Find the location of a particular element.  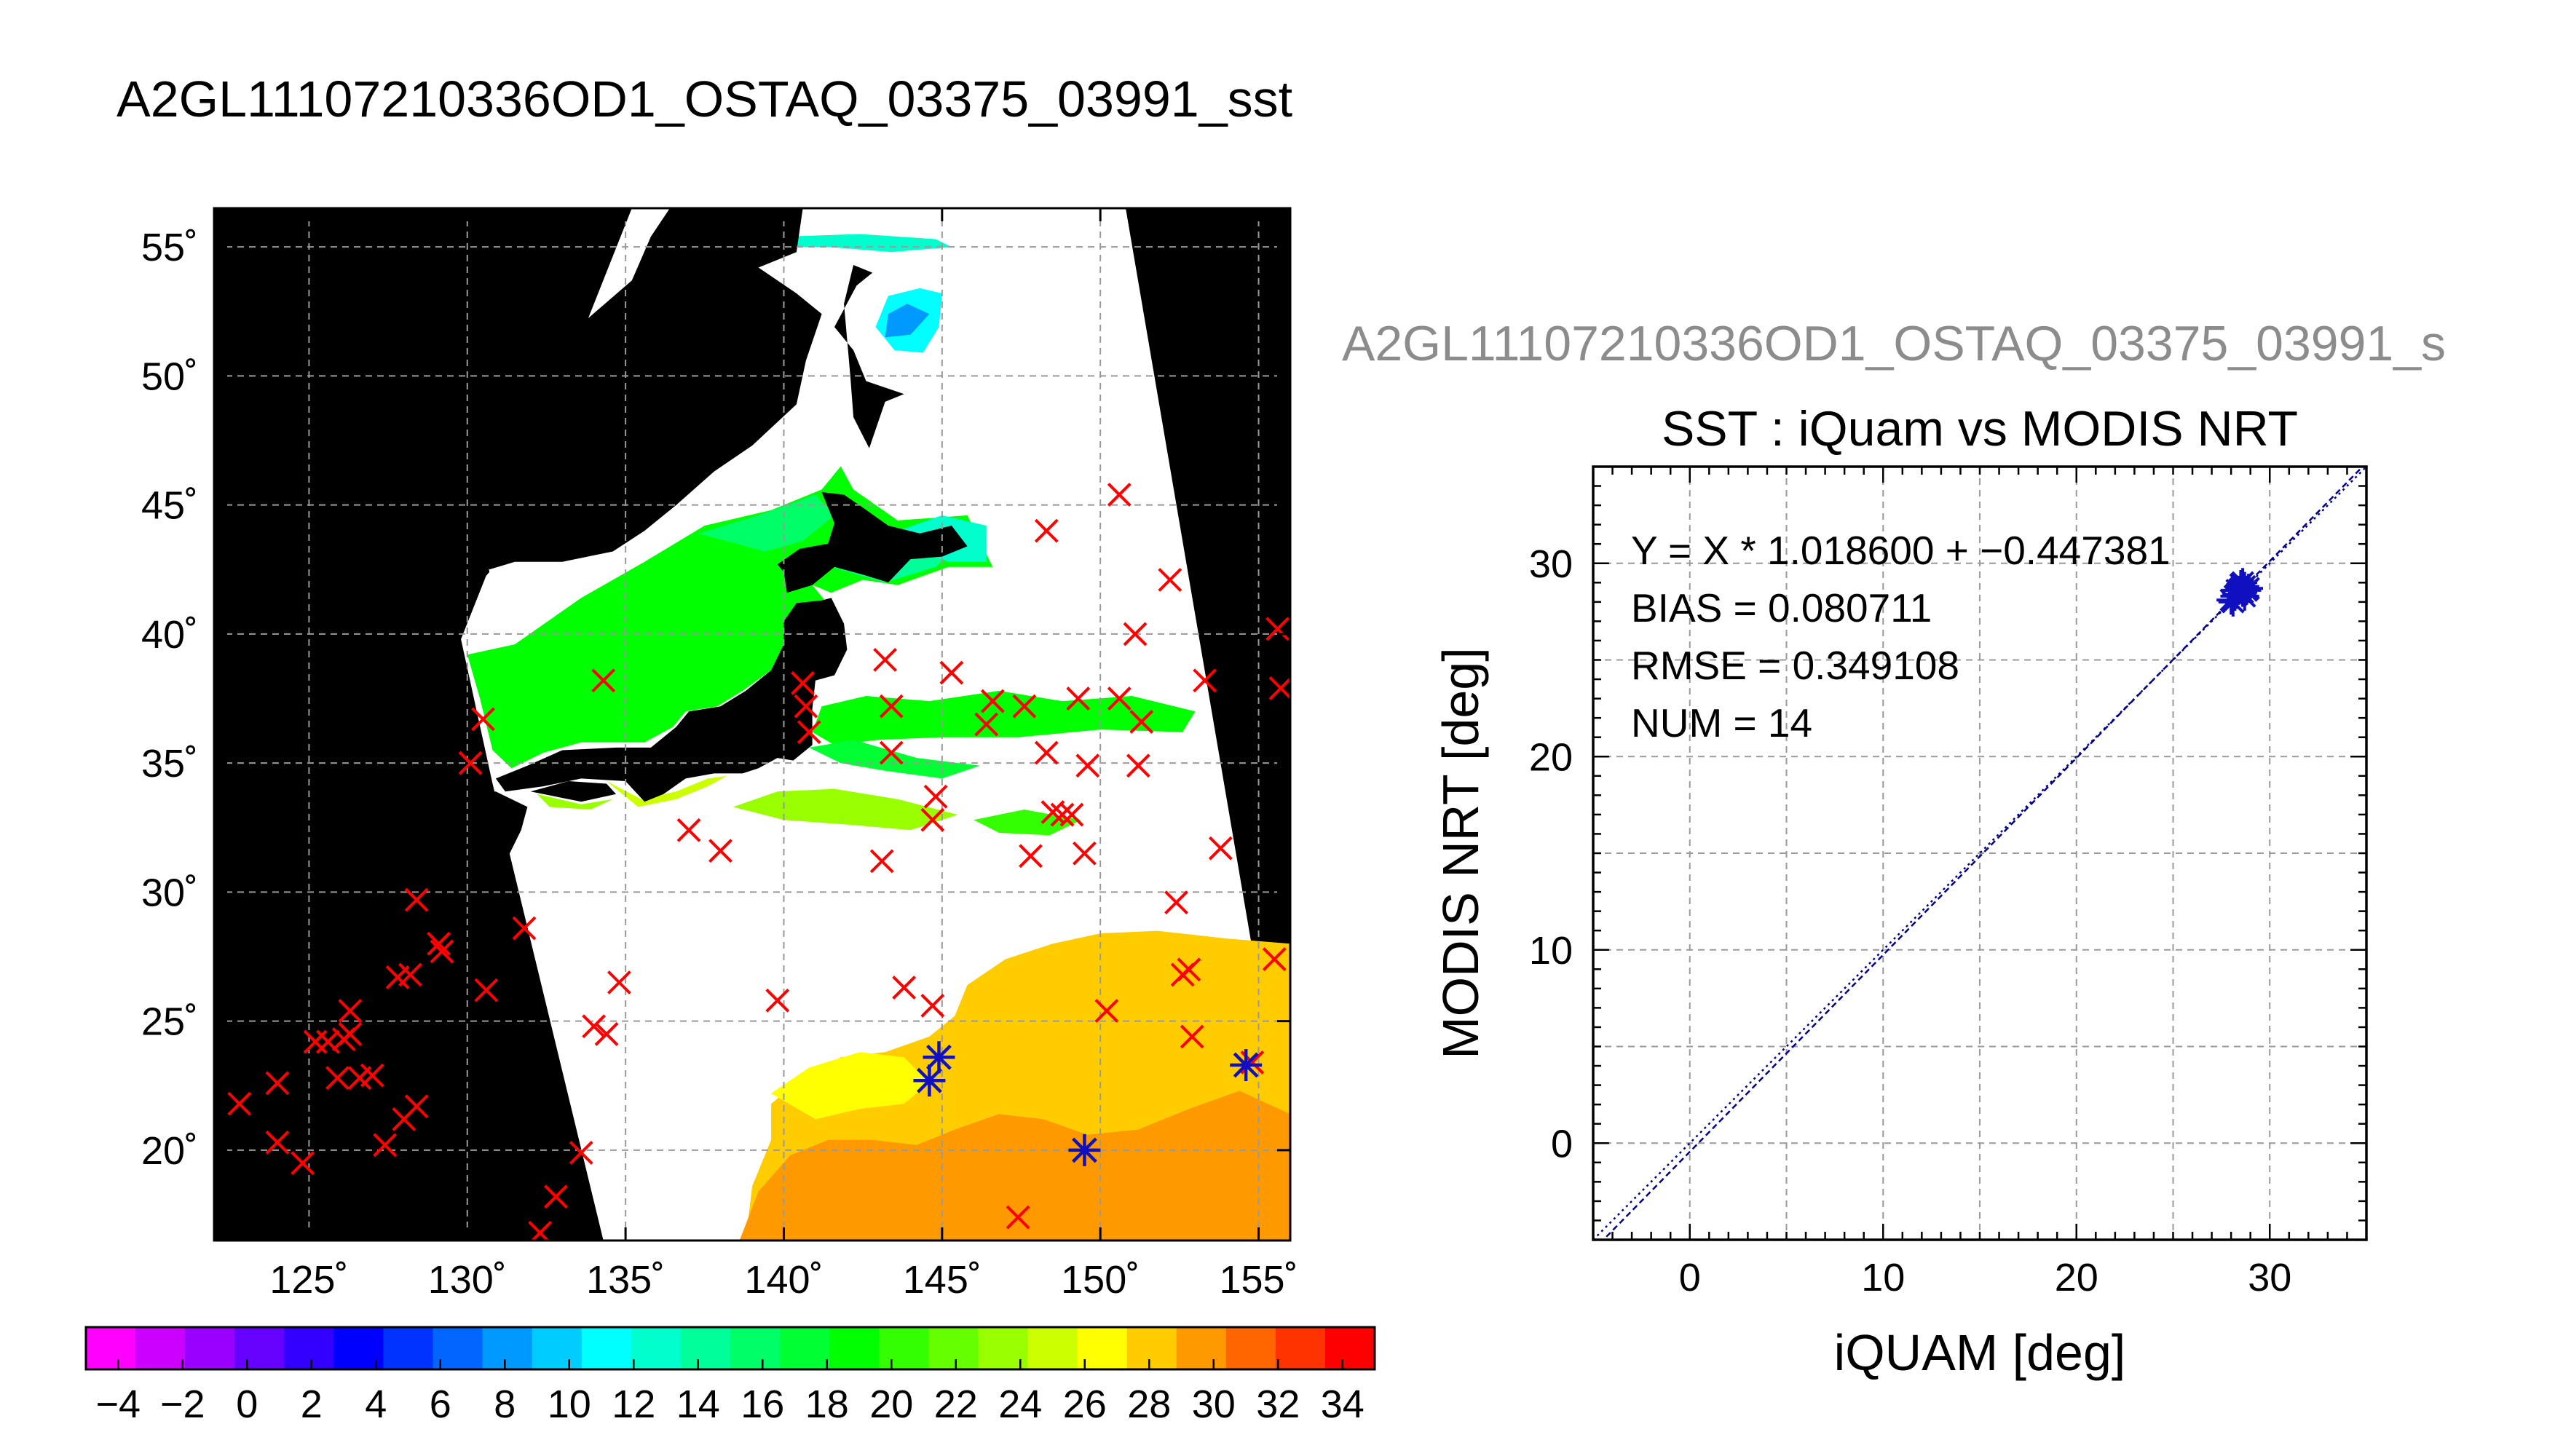

scatter-ytick-label-1: 10 is located at coordinates (1551, 951).